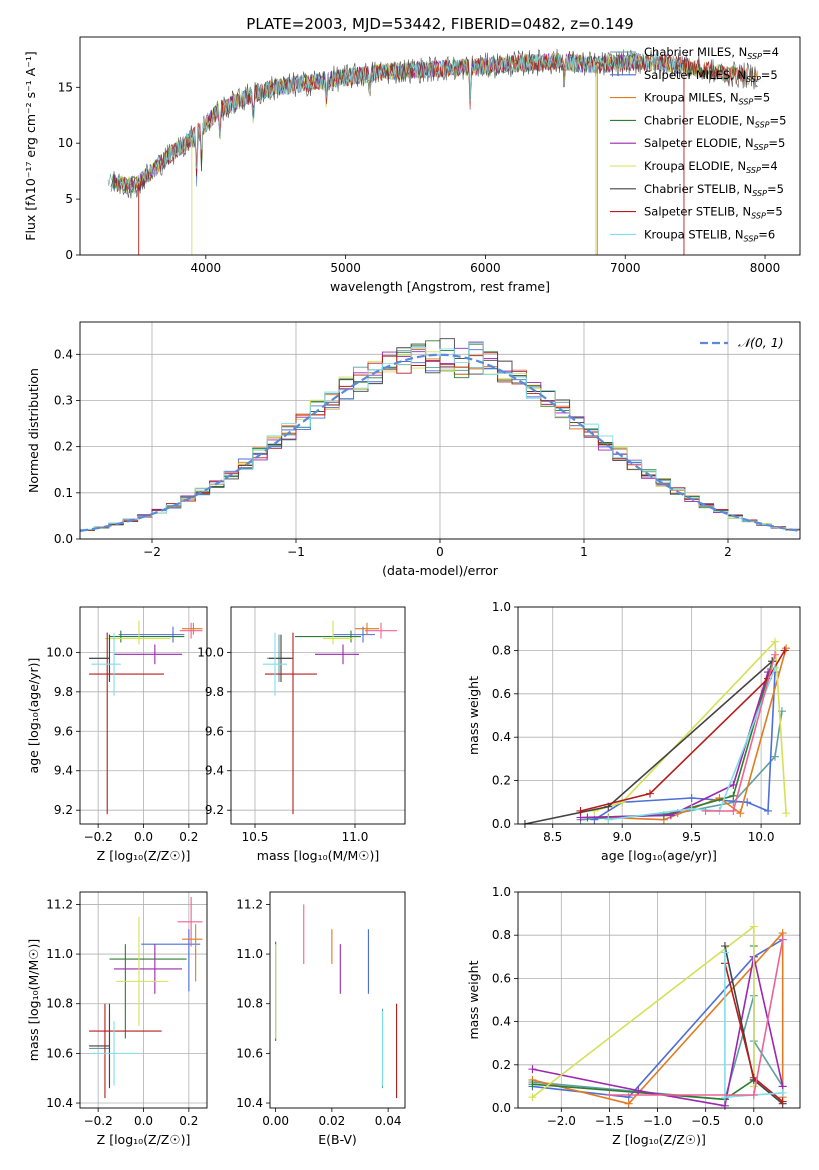  What do you see at coordinates (59, 1053) in the screenshot?
I see `y-tick-label: 10.6` at bounding box center [59, 1053].